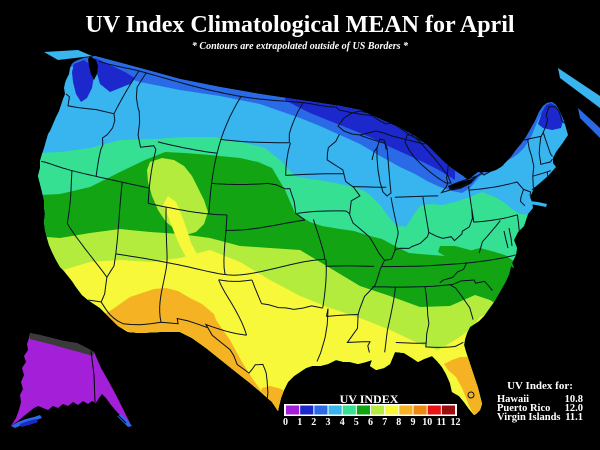 This screenshot has width=600, height=450. What do you see at coordinates (413, 422) in the screenshot?
I see `svg-text: 9` at bounding box center [413, 422].